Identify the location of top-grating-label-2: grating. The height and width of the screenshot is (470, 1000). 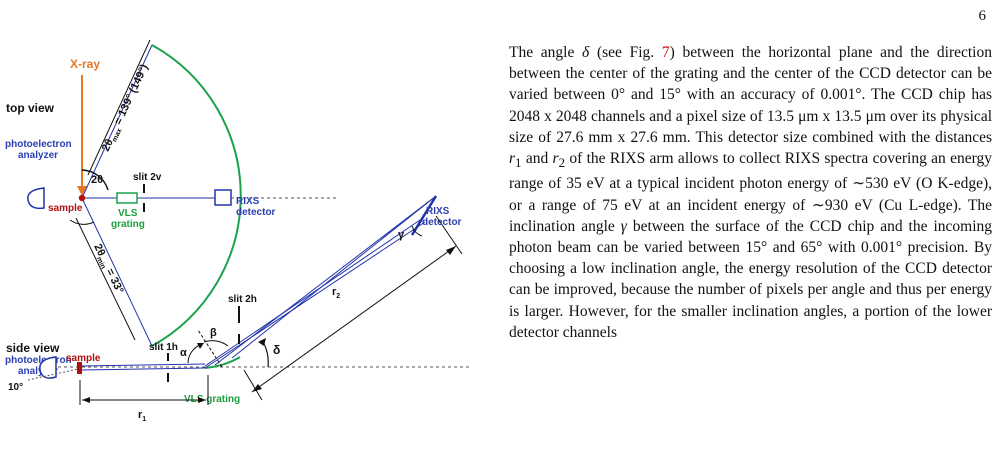
(128, 224).